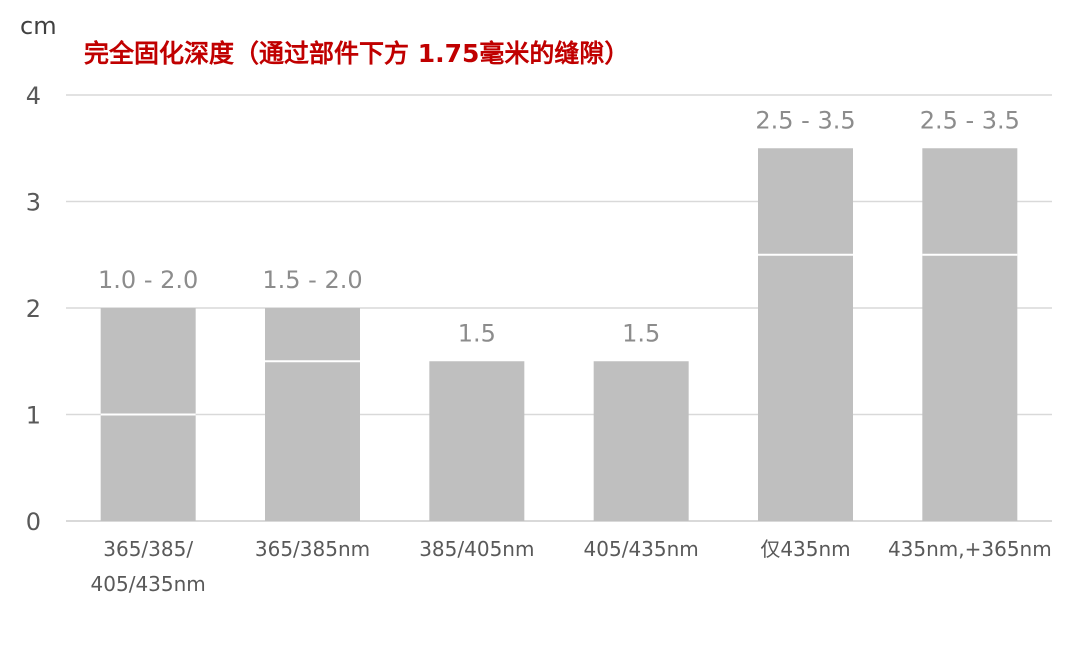 Image resolution: width=1080 pixels, height=652 pixels. What do you see at coordinates (312, 549) in the screenshot?
I see `x-tick-label: 365/385nm` at bounding box center [312, 549].